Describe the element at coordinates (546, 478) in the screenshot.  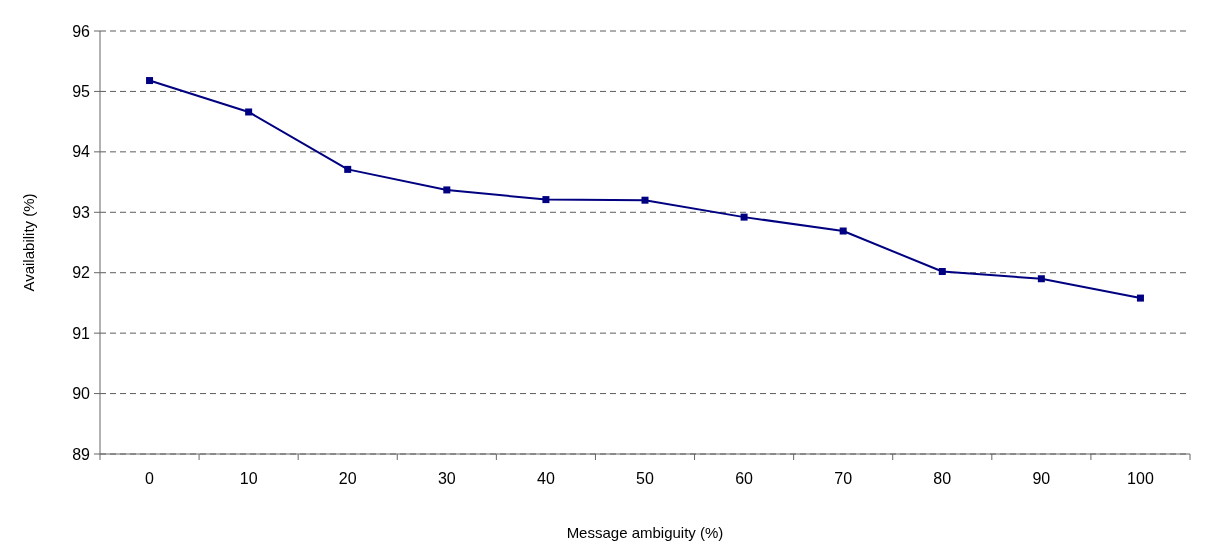
I see `x-tick-label: 40` at that location.